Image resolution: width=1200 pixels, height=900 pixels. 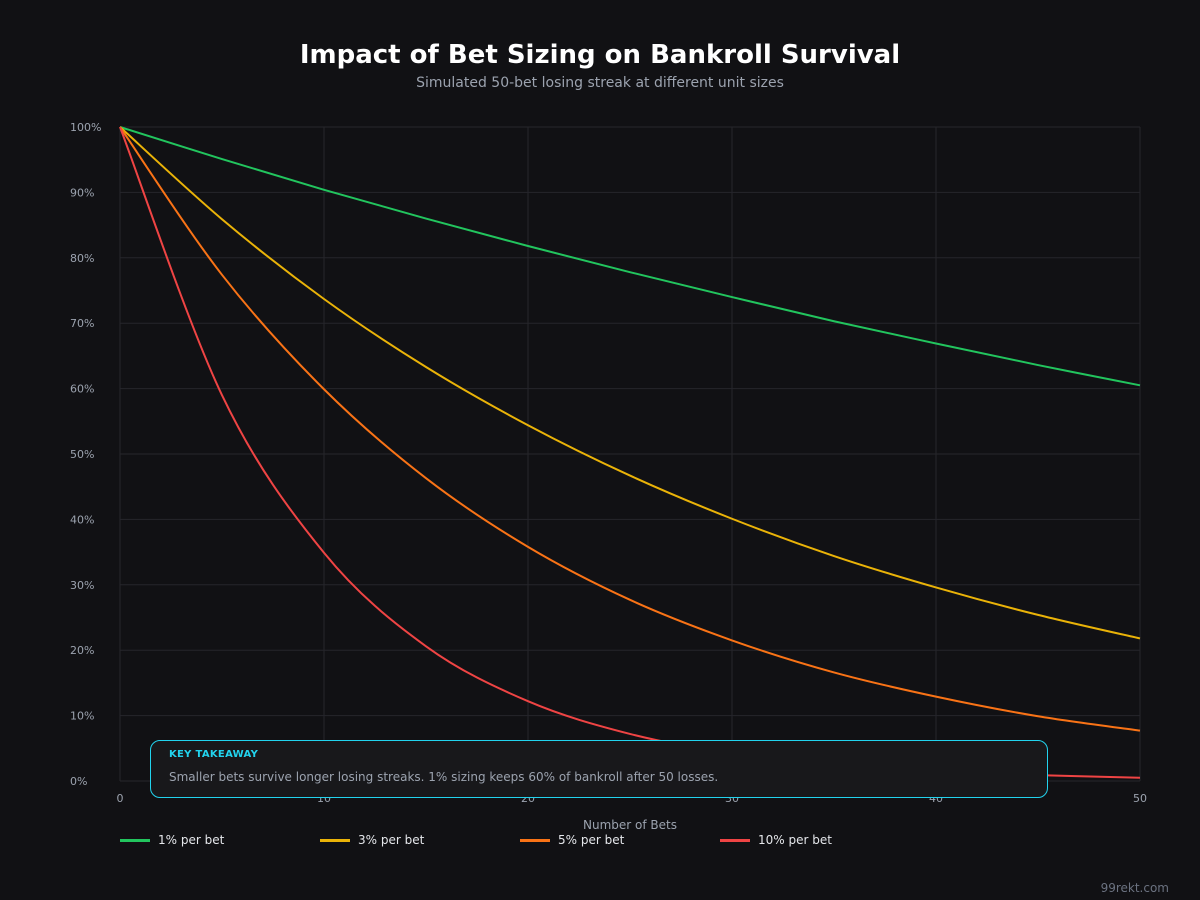 I want to click on x-axis-label: Number of Bets, so click(x=630, y=825).